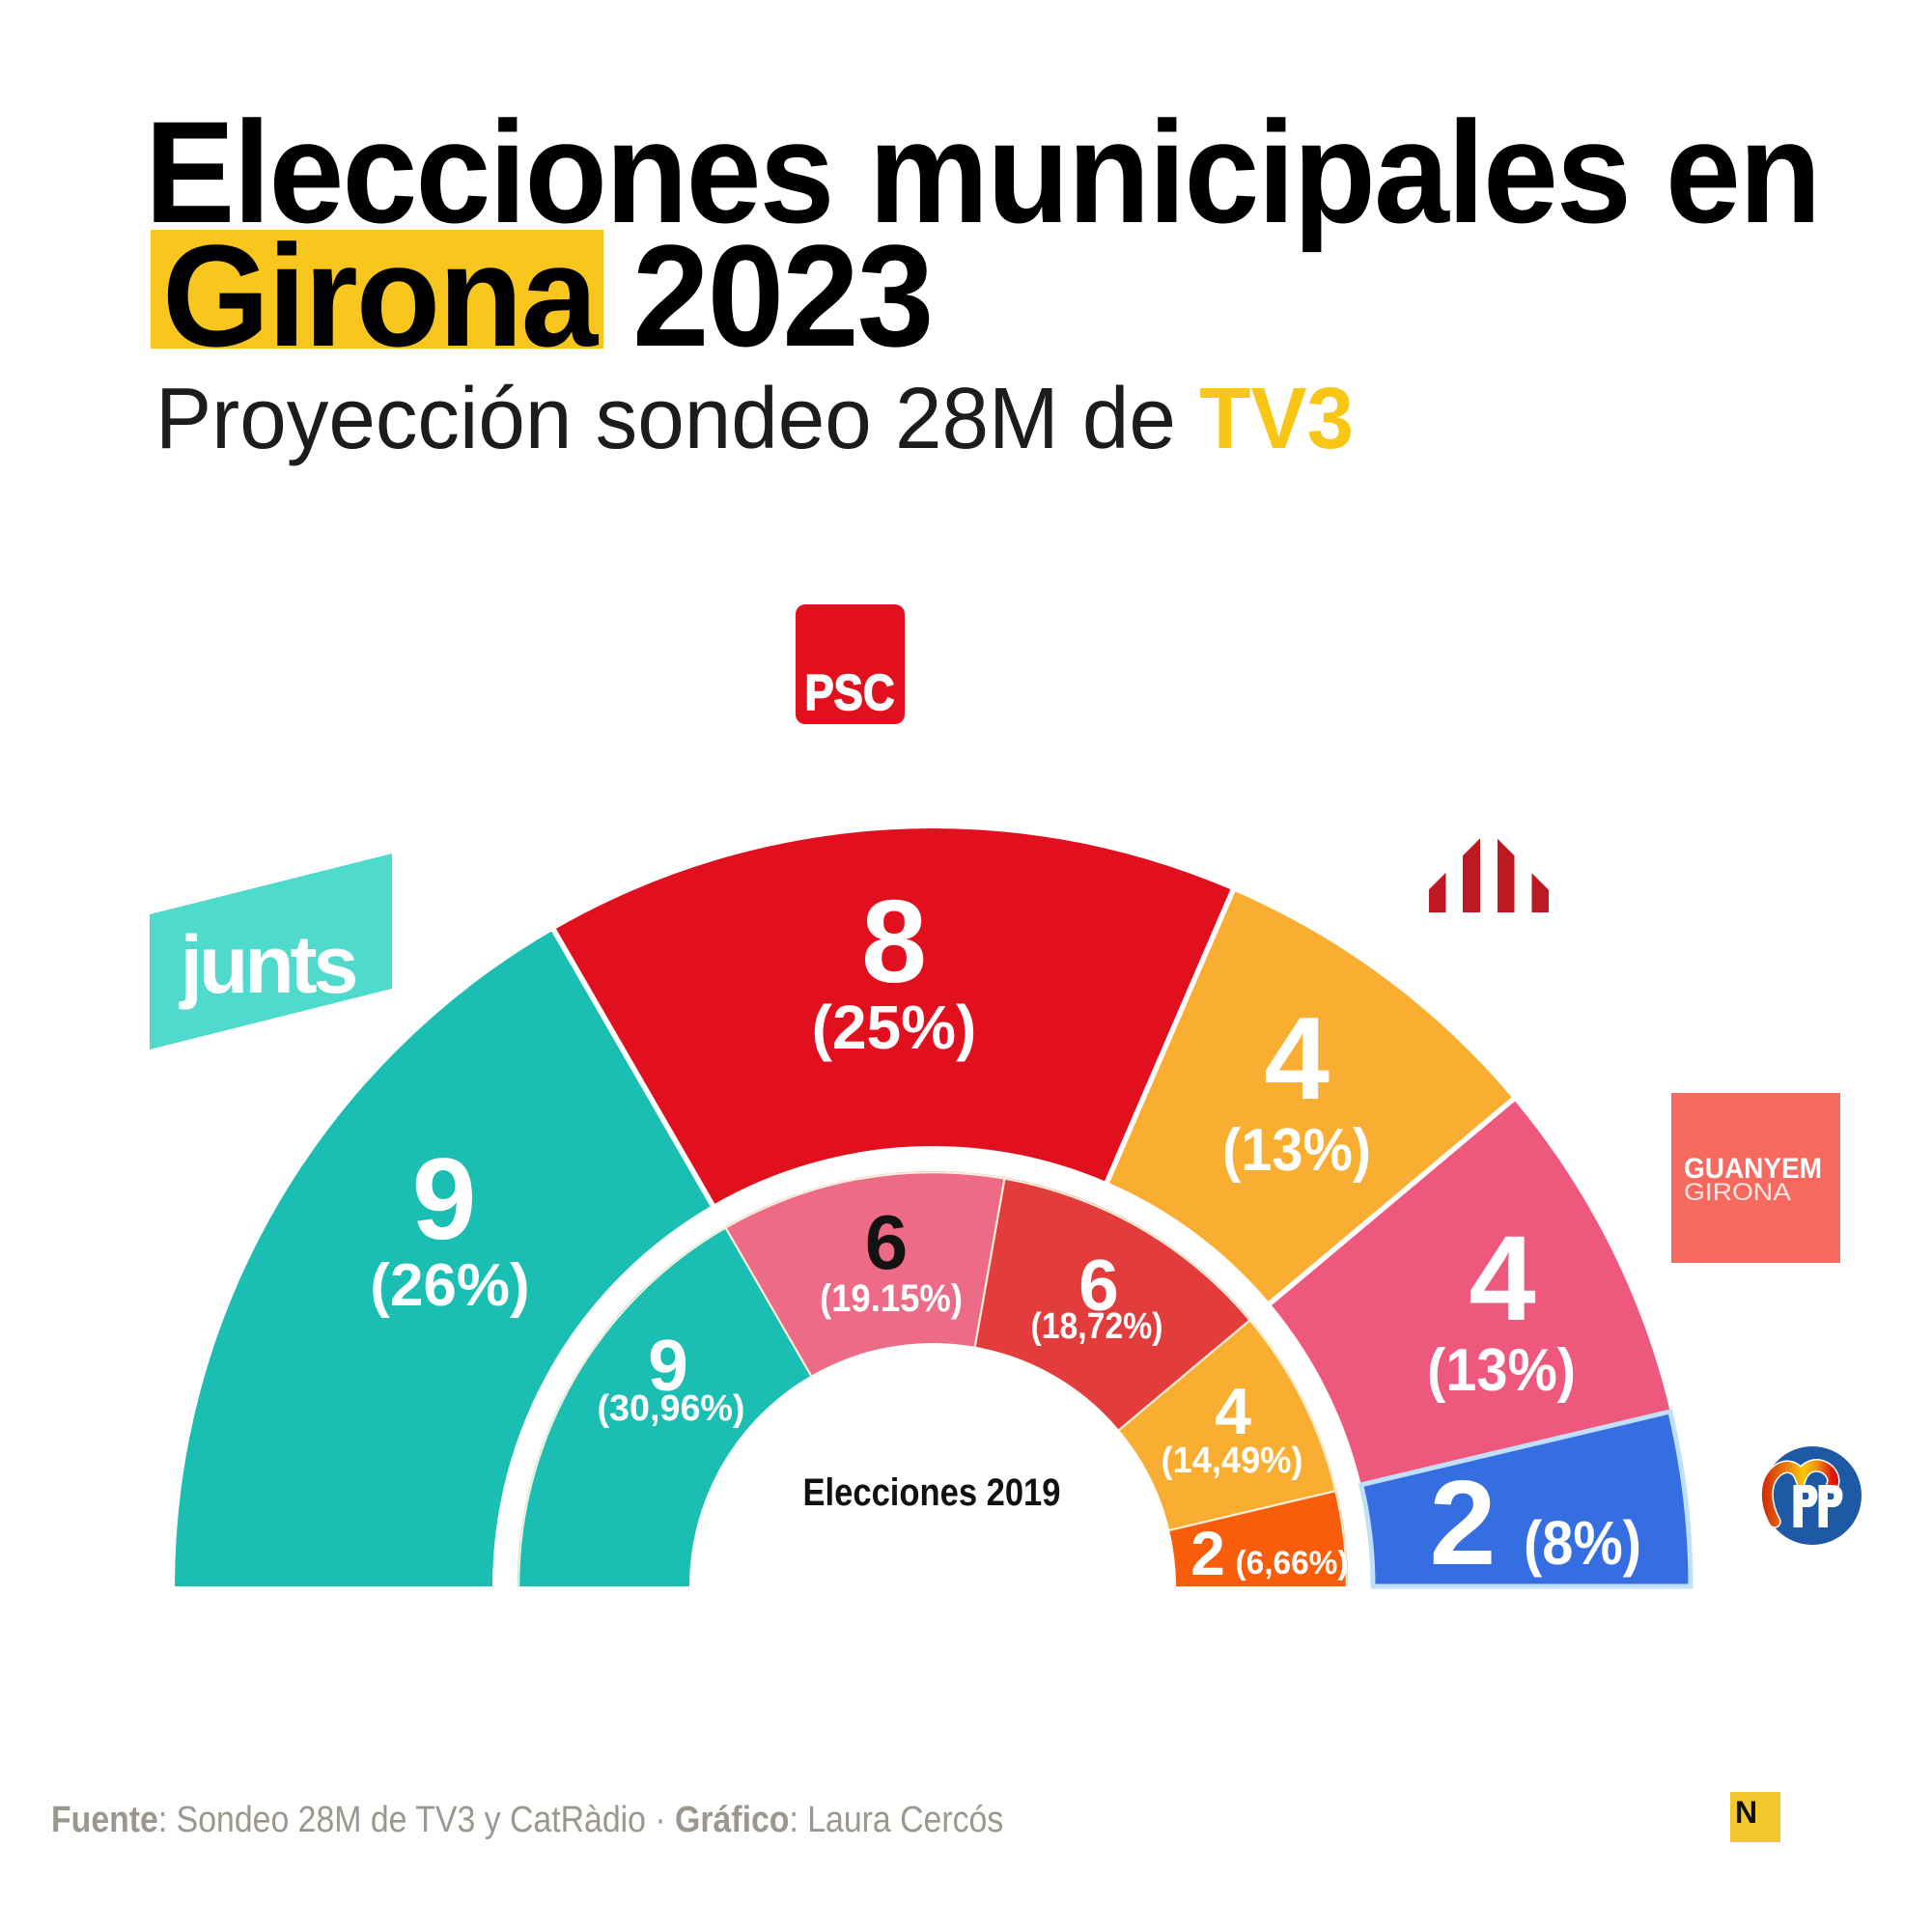 The image size is (1932, 1932). Describe the element at coordinates (1746, 1813) in the screenshot. I see `svg-text: N` at that location.